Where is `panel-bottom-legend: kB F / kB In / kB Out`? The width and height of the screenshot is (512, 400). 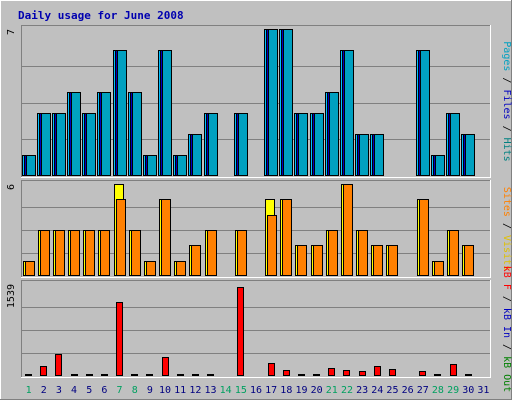 panel-bottom-legend: kB F / kB In / kB Out is located at coordinates (506, 329).